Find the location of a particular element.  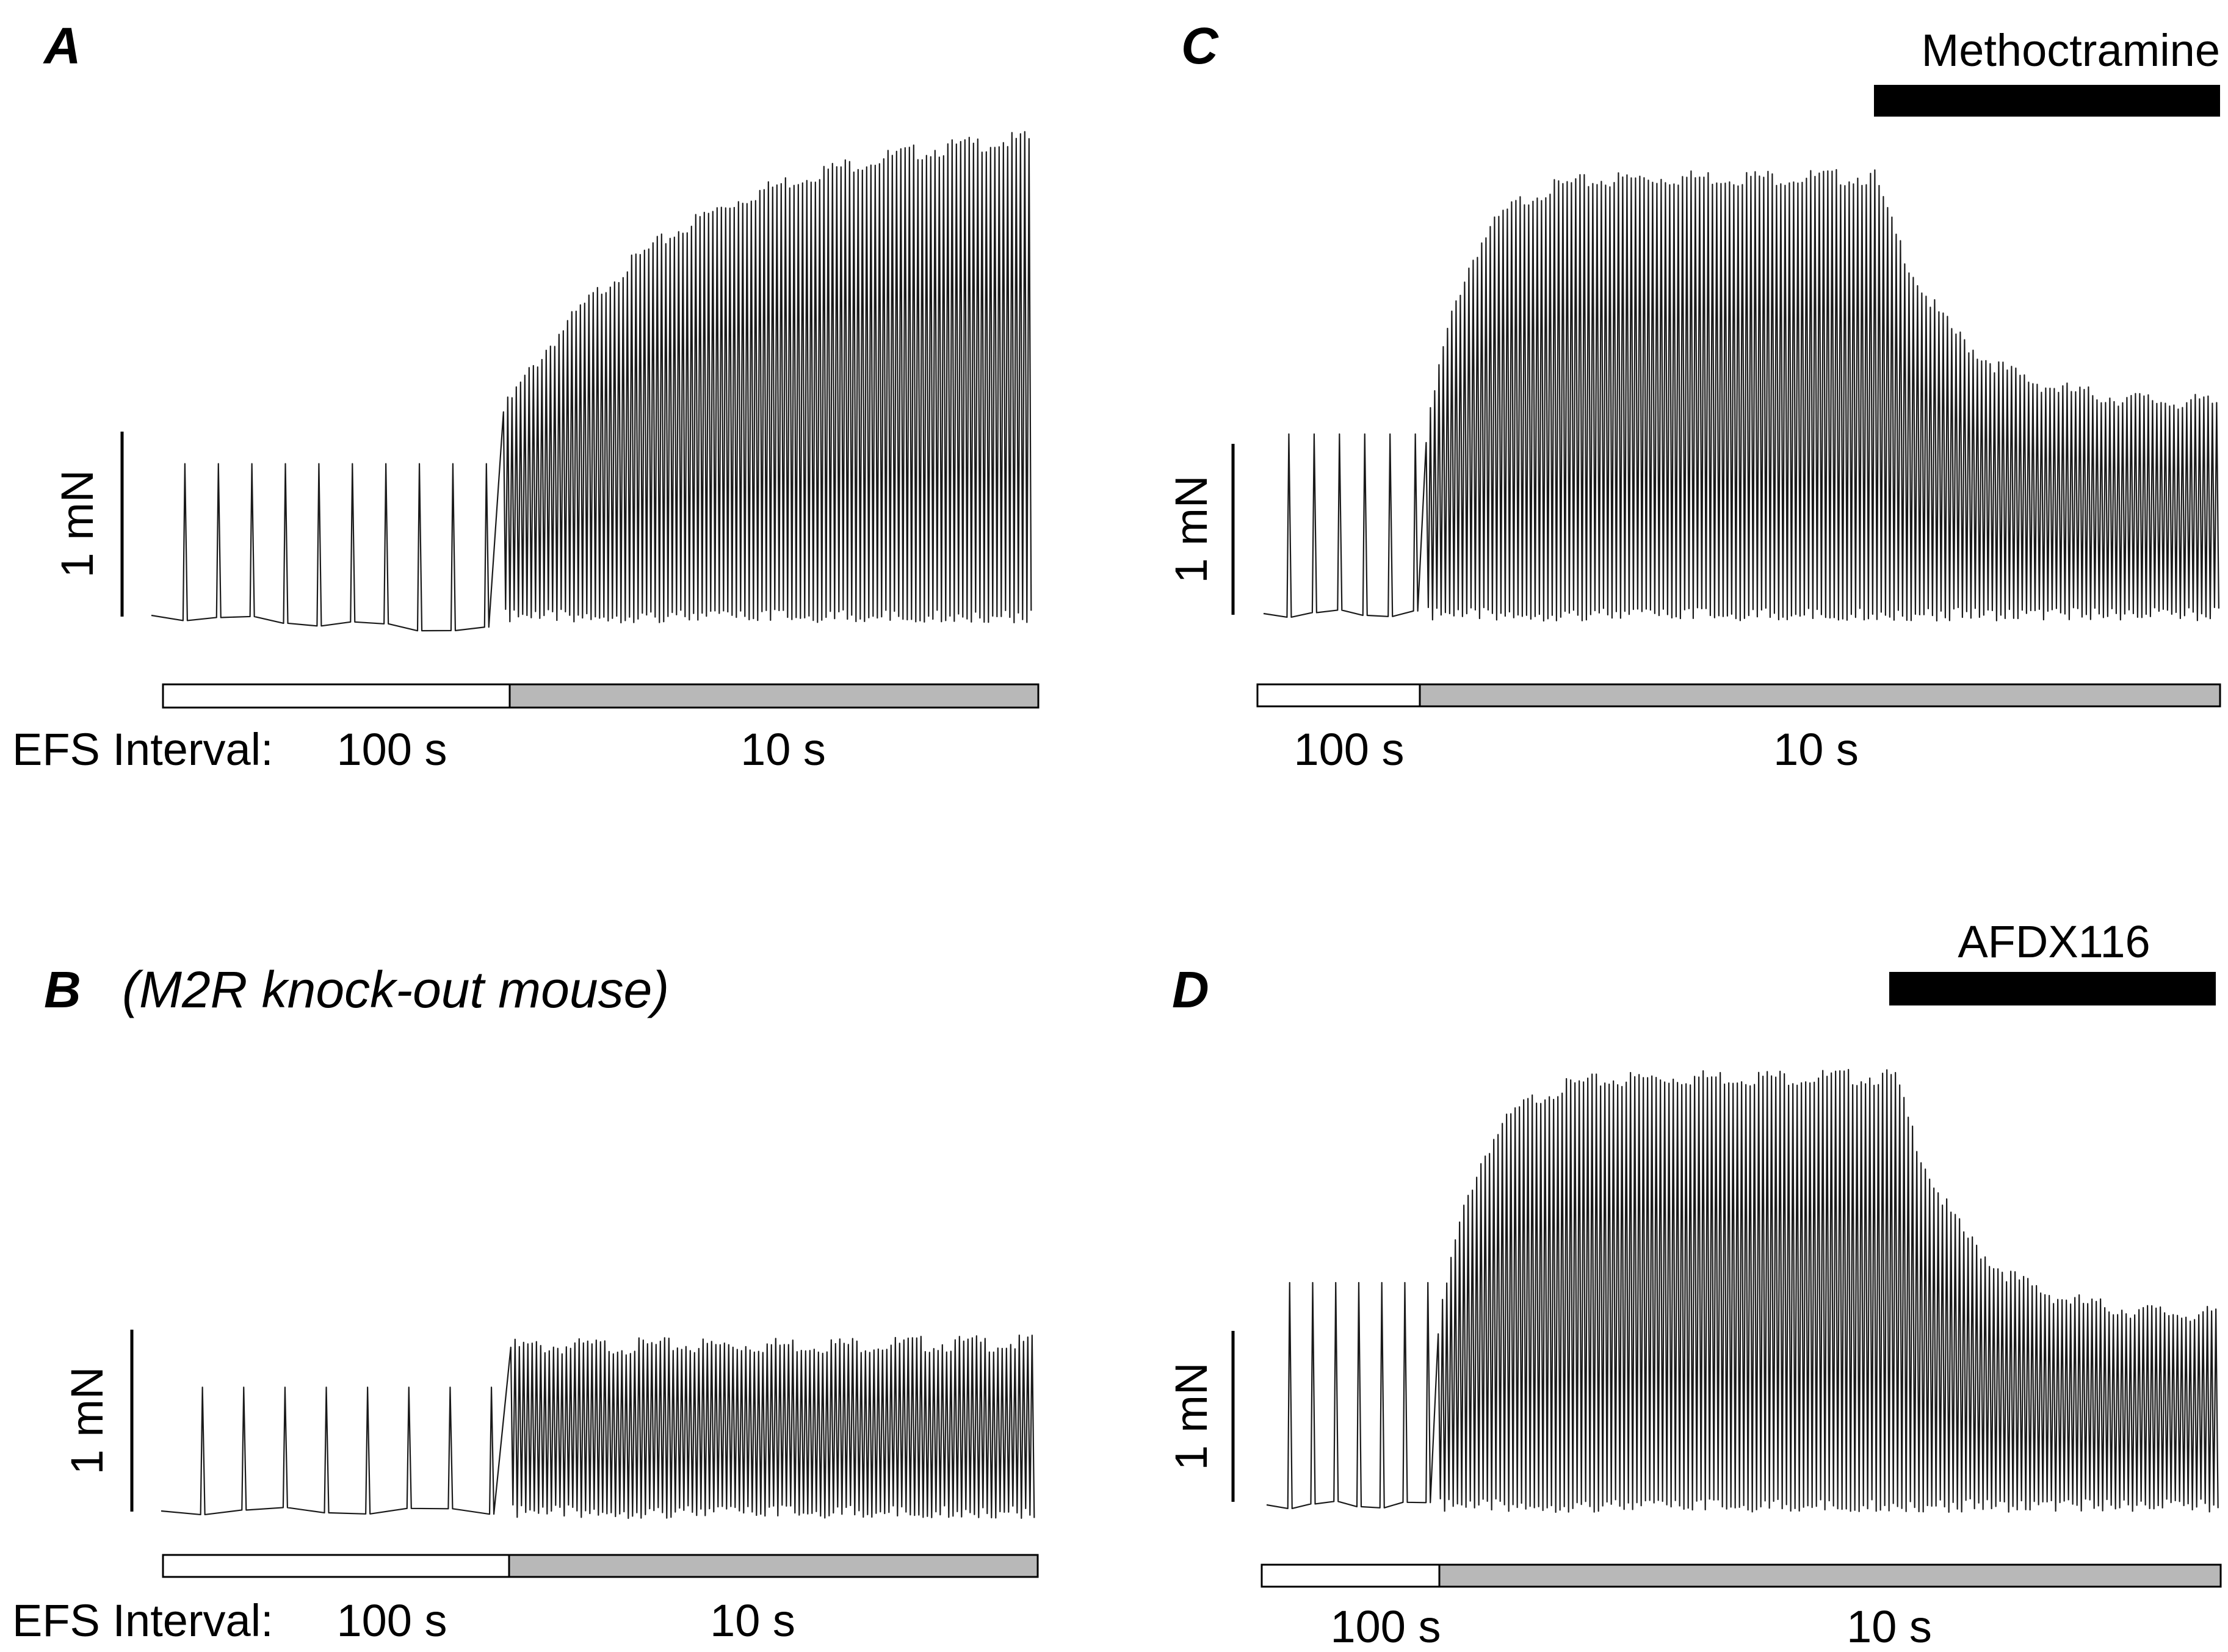

panel-a-period-slow-label: 100 s is located at coordinates (391, 749).